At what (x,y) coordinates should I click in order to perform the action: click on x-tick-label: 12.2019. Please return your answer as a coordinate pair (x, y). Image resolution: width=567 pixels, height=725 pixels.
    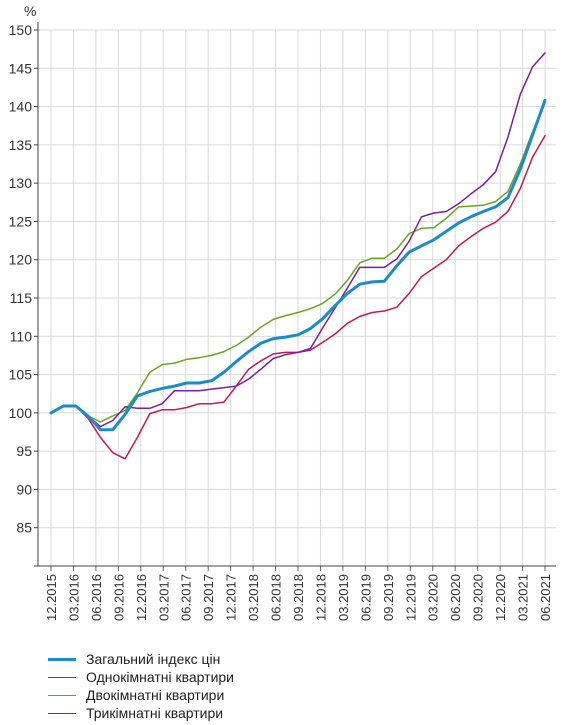
    Looking at the image, I should click on (410, 597).